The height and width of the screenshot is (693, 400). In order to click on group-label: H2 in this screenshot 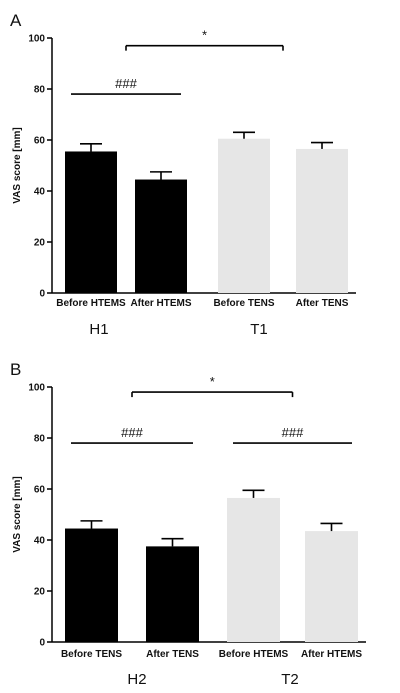, I will do `click(136, 679)`.